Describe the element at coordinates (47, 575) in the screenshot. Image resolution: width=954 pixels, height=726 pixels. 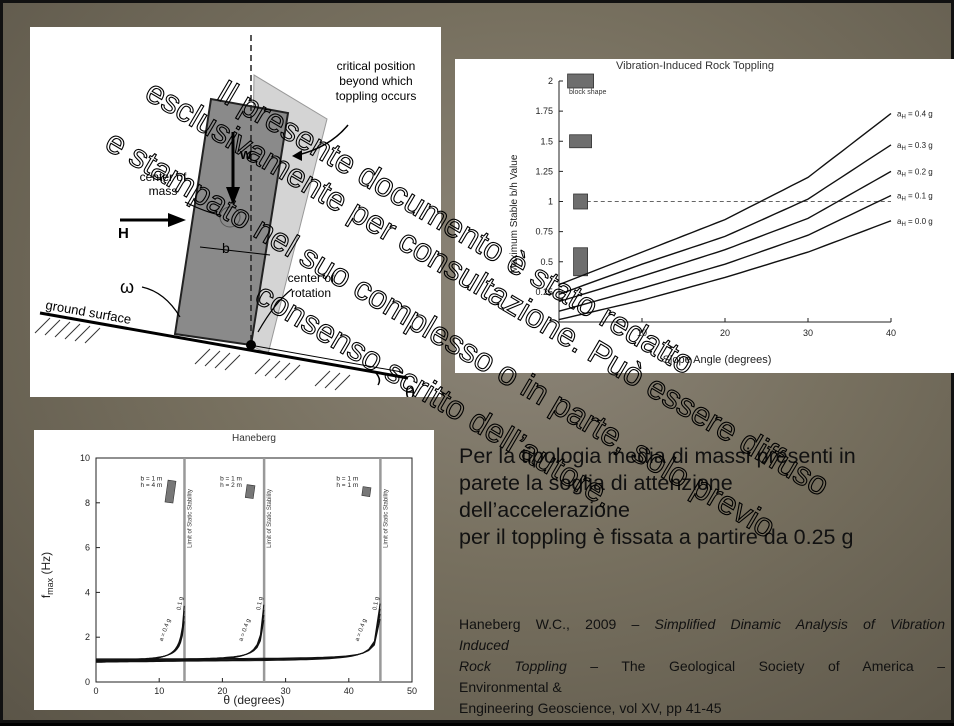
I see `chart2-ylabel: fmax (Hz)` at that location.